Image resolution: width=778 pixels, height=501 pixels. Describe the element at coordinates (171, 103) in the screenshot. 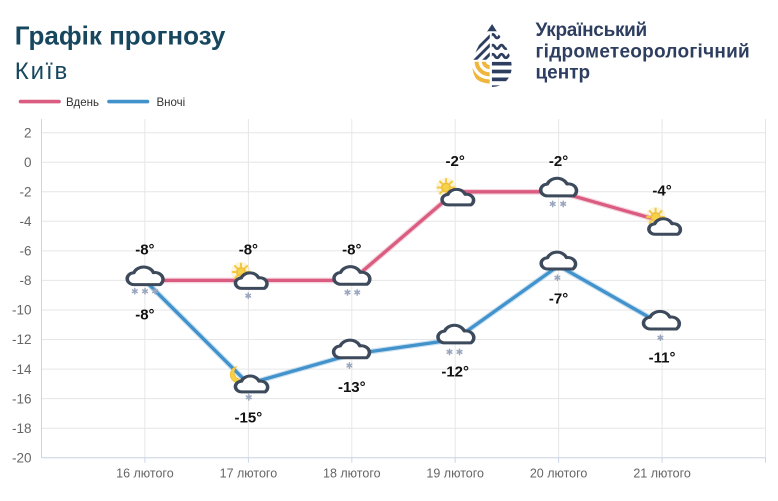

I see `svg-text: Вночі` at that location.